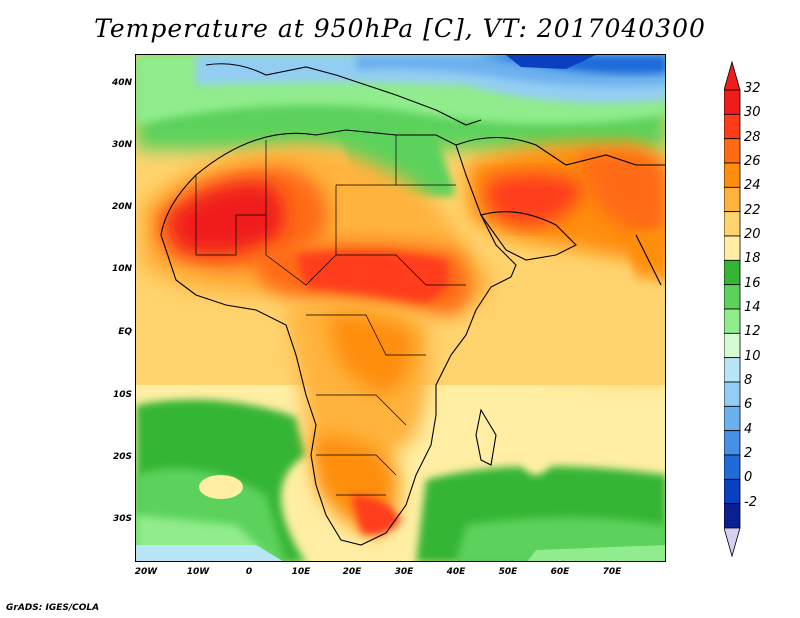 Image resolution: width=800 pixels, height=618 pixels. What do you see at coordinates (752, 137) in the screenshot?
I see `colorbar-label: 28` at bounding box center [752, 137].